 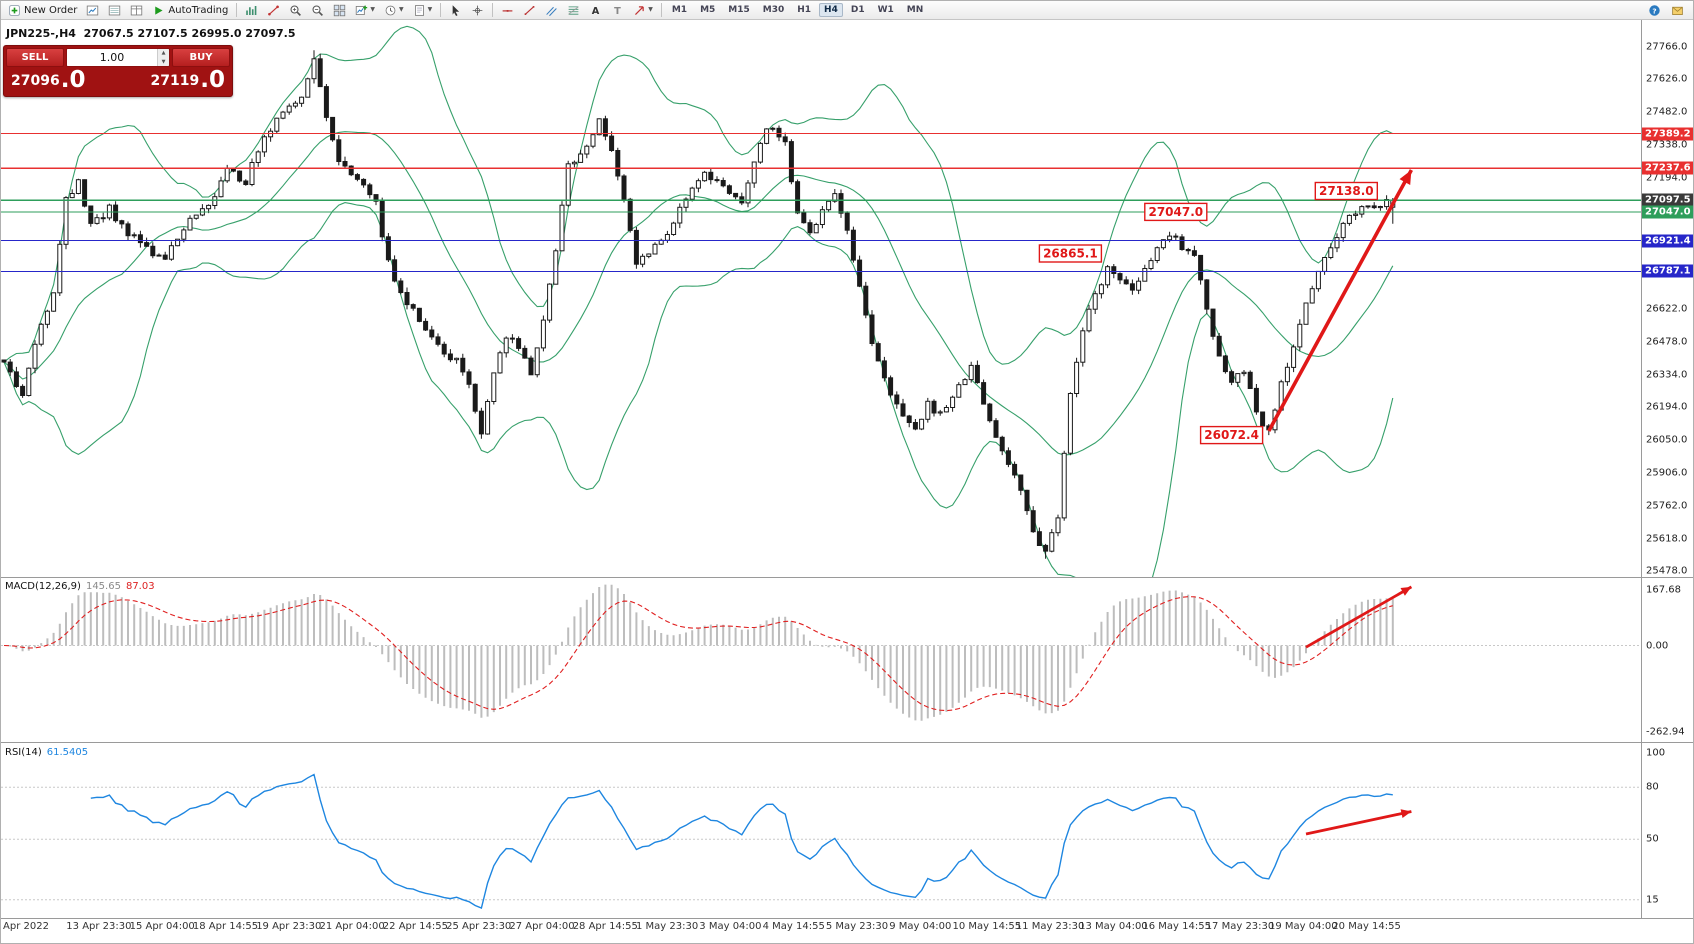 What do you see at coordinates (1303, 926) in the screenshot?
I see `time-axis-label: 19 May 04:00` at bounding box center [1303, 926].